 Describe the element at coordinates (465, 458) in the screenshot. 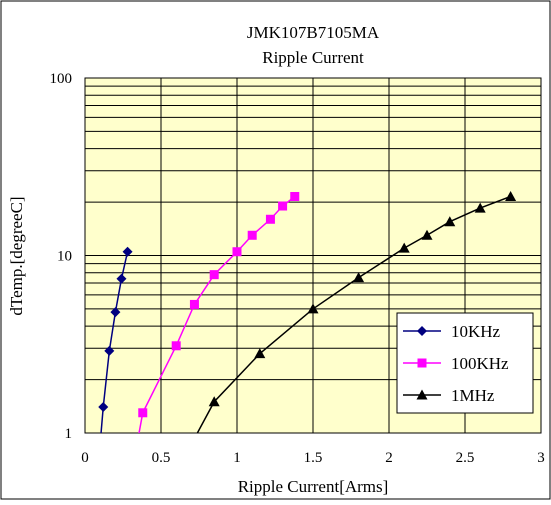

I see `x-tick-label: 2.5` at that location.